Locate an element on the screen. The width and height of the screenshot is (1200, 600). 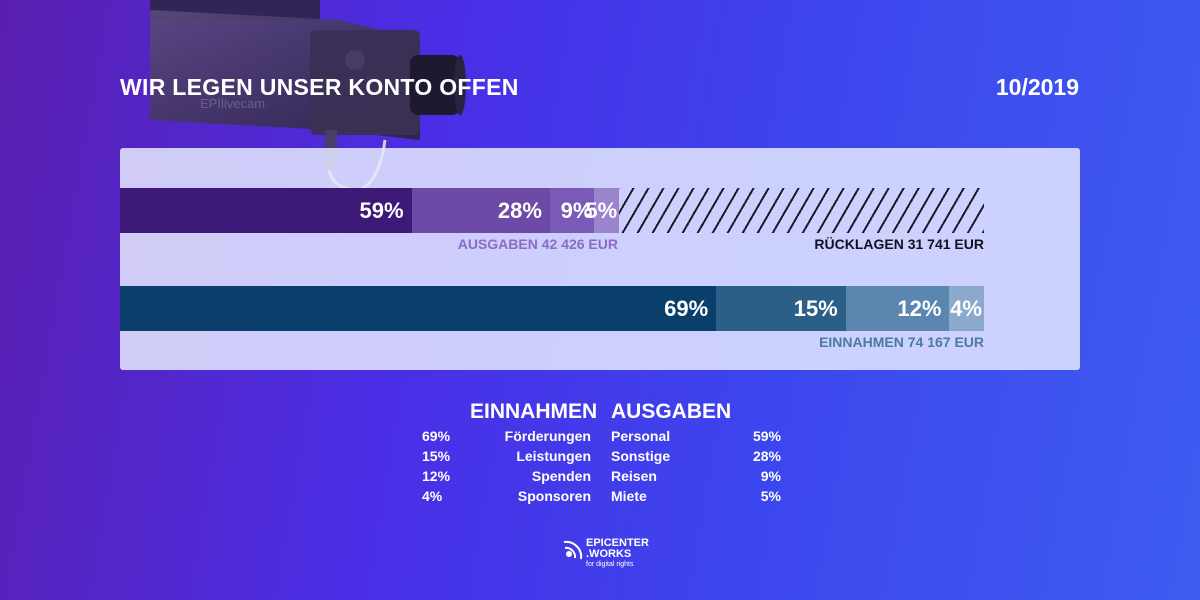
expense-legend-name: Reisen is located at coordinates (634, 476).